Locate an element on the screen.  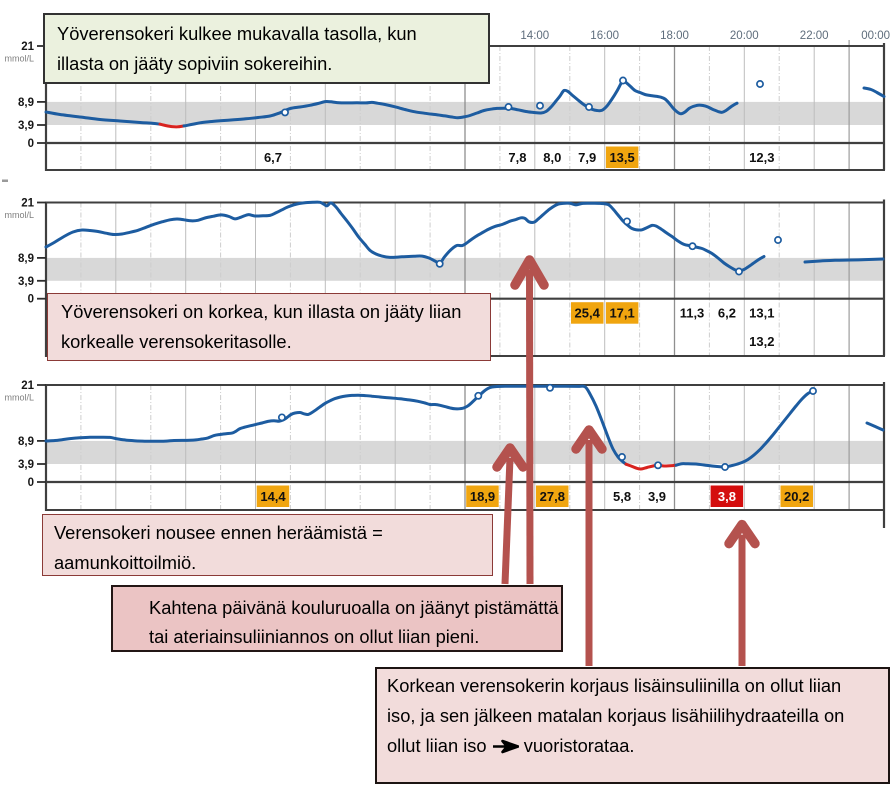
svg-text: 25,4 is located at coordinates (588, 313).